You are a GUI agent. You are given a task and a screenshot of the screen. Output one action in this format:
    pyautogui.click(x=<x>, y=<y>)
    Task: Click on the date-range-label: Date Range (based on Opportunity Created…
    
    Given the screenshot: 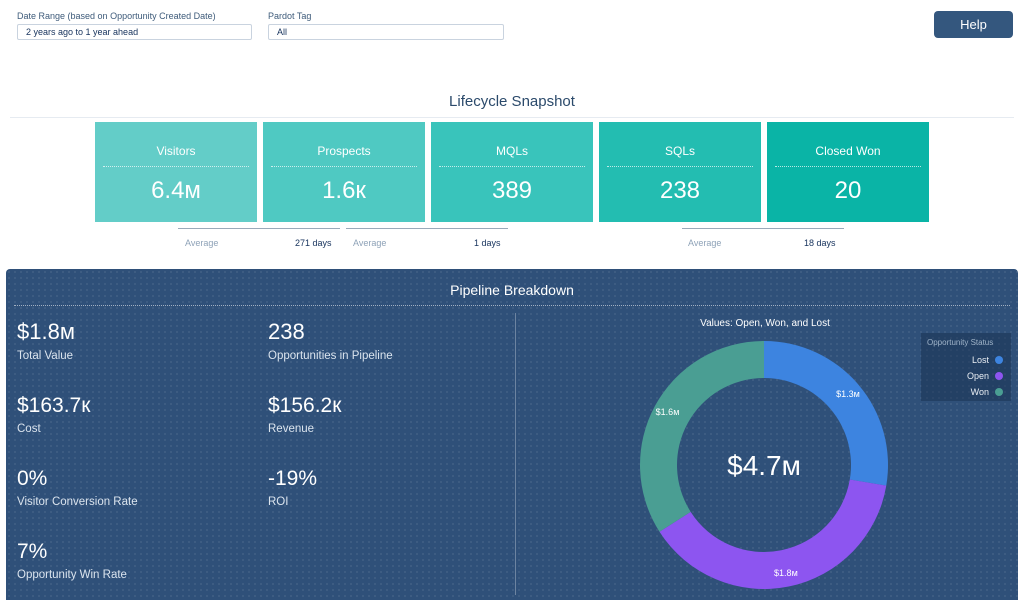 What is the action you would take?
    pyautogui.click(x=116, y=16)
    